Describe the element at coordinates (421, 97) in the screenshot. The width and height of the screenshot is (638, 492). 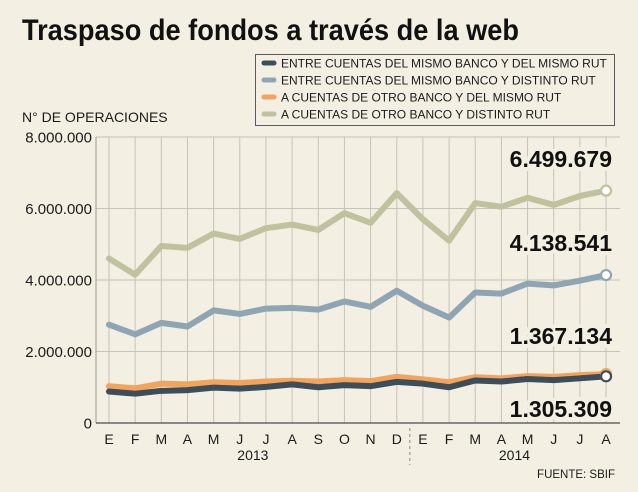
I see `legend-label: A CUENTAS DE OTRO BANCO Y DEL MISMO RUT` at that location.